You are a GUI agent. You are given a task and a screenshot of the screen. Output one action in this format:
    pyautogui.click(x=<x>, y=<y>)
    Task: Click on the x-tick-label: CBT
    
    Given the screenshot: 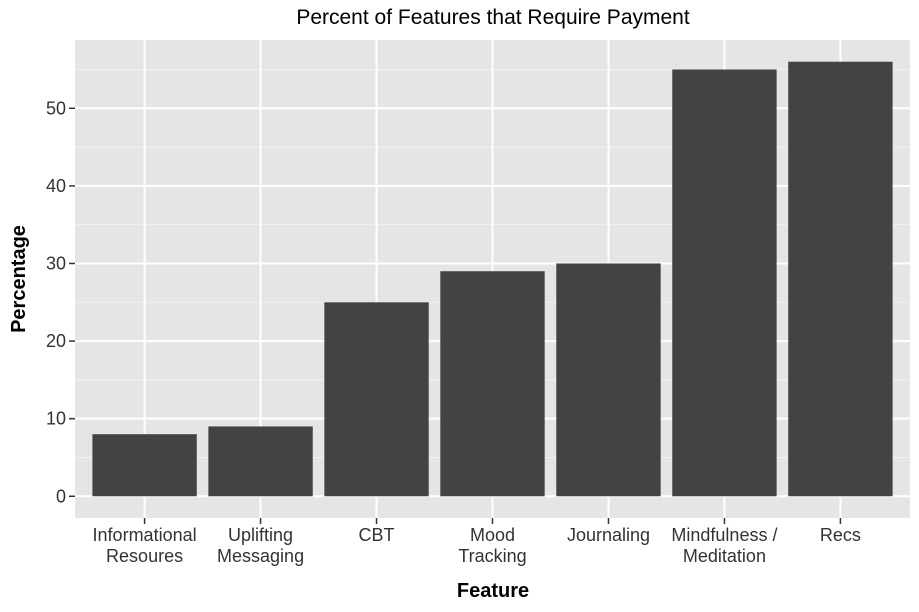 What is the action you would take?
    pyautogui.click(x=377, y=535)
    